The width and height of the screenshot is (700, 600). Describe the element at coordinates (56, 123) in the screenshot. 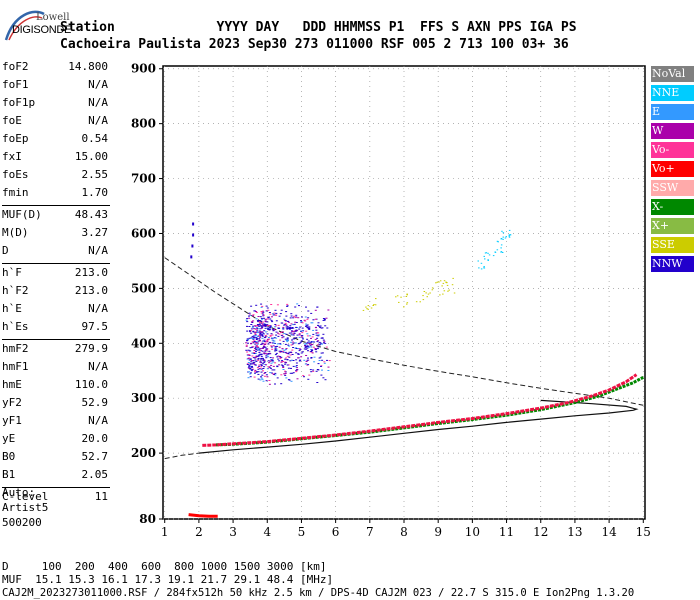

I see `param-row: foE N/A` at that location.